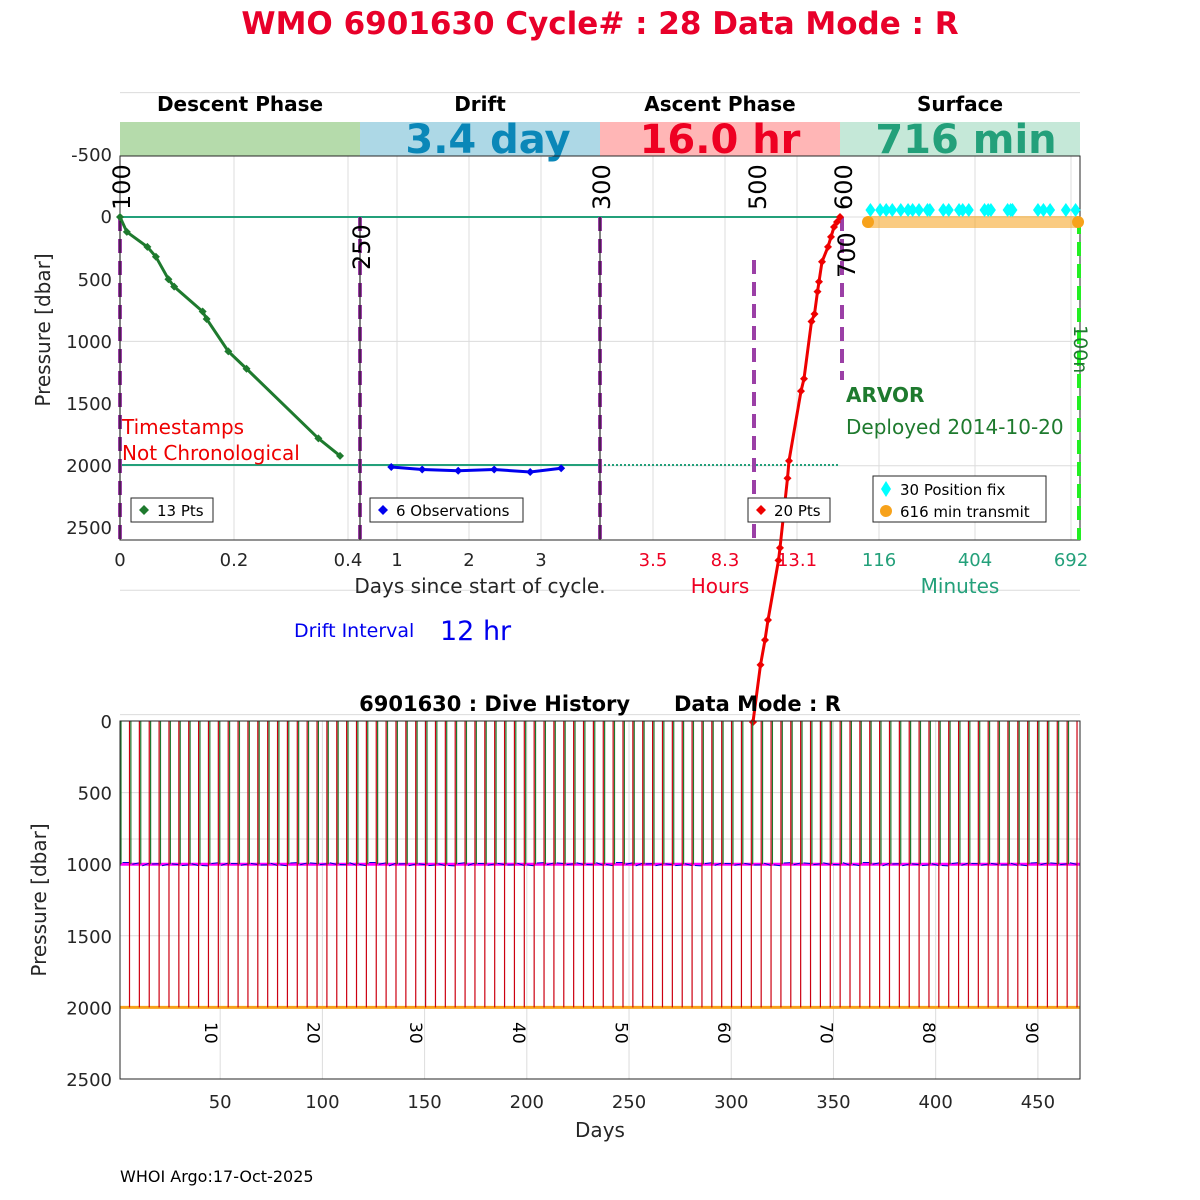 The image size is (1200, 1200). What do you see at coordinates (629, 1102) in the screenshot?
I see `bottom-x-tick: 250` at bounding box center [629, 1102].